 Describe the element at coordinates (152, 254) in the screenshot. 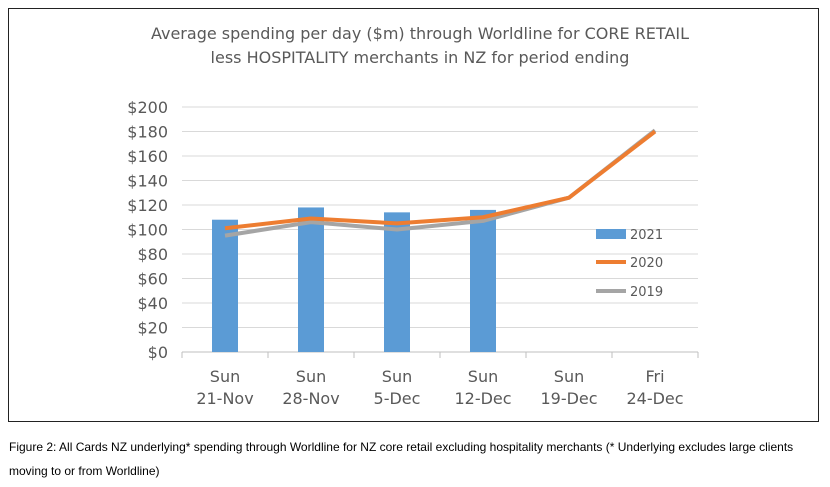

I see `y-tick-label: $80` at that location.